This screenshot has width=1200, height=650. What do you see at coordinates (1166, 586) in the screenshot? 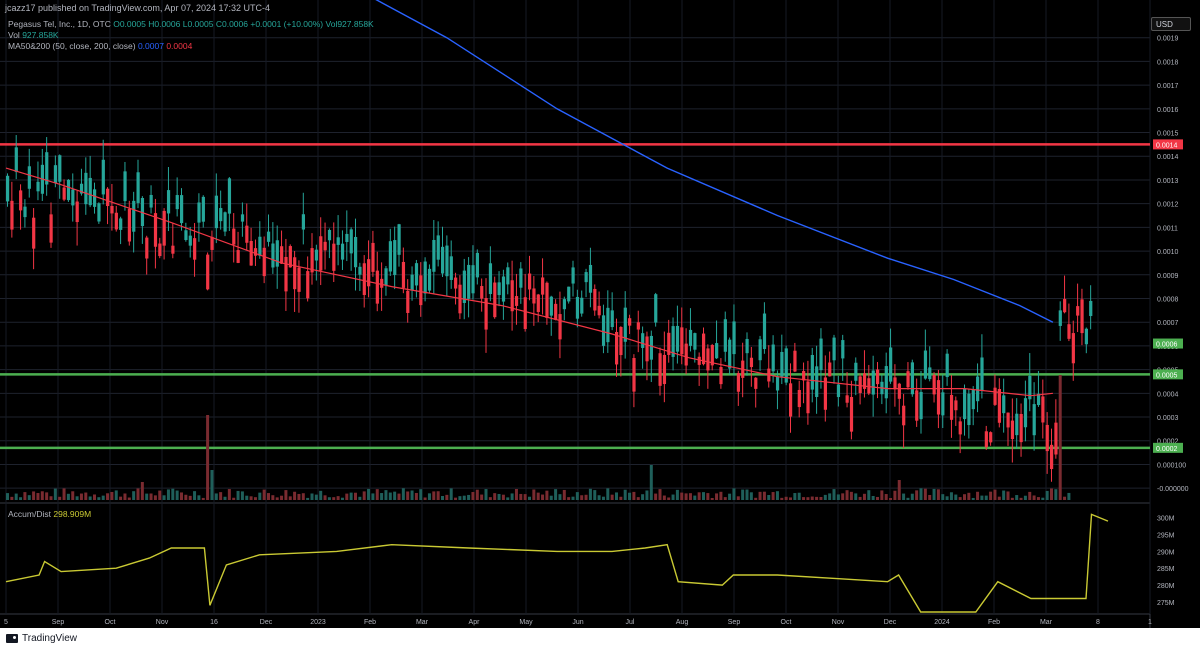
I see `ad-tick-label: 280M` at bounding box center [1166, 586].